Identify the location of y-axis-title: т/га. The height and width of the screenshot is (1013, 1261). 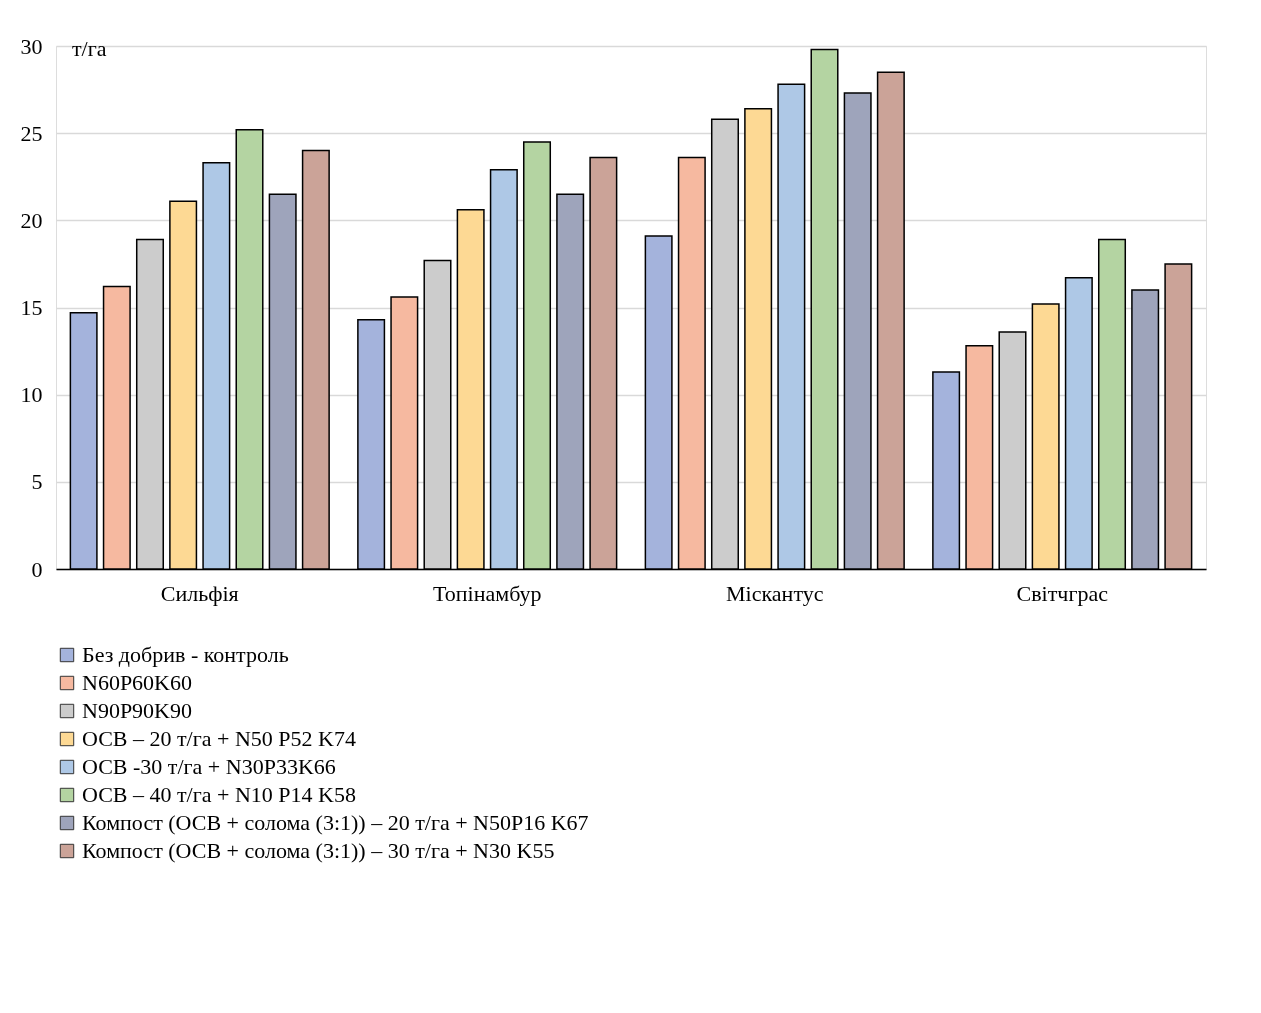
(89, 48).